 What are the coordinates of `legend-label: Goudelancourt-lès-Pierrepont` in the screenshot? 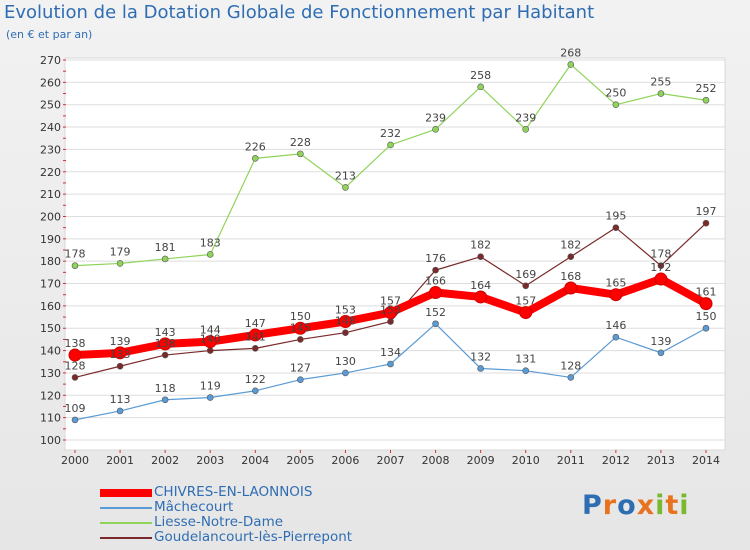 It's located at (253, 537).